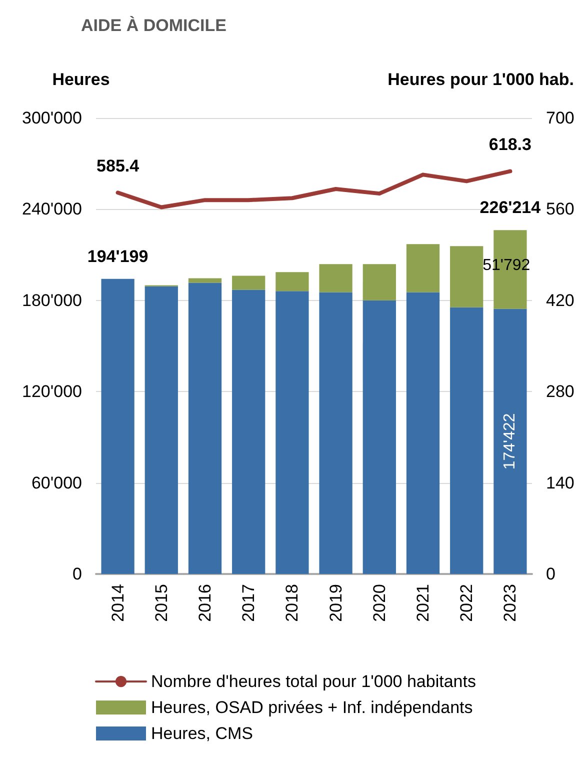 This screenshot has height=771, width=584. What do you see at coordinates (202, 733) in the screenshot?
I see `legend-label: Heures, CMS` at bounding box center [202, 733].